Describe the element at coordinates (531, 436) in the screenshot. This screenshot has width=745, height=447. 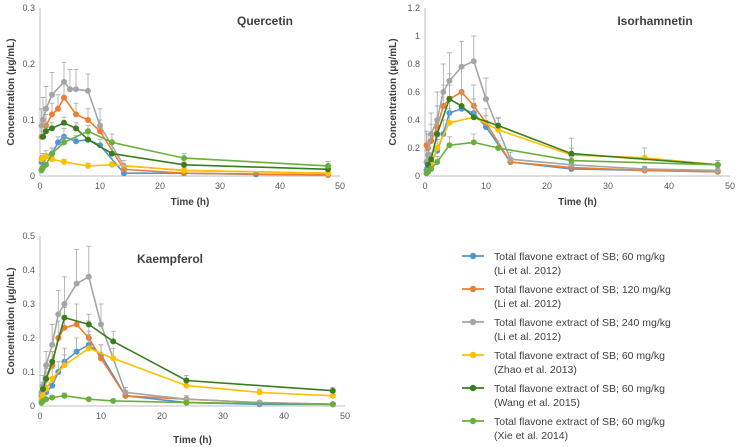
I see `legend-entry-reference: (Xie et al. 2014)` at that location.